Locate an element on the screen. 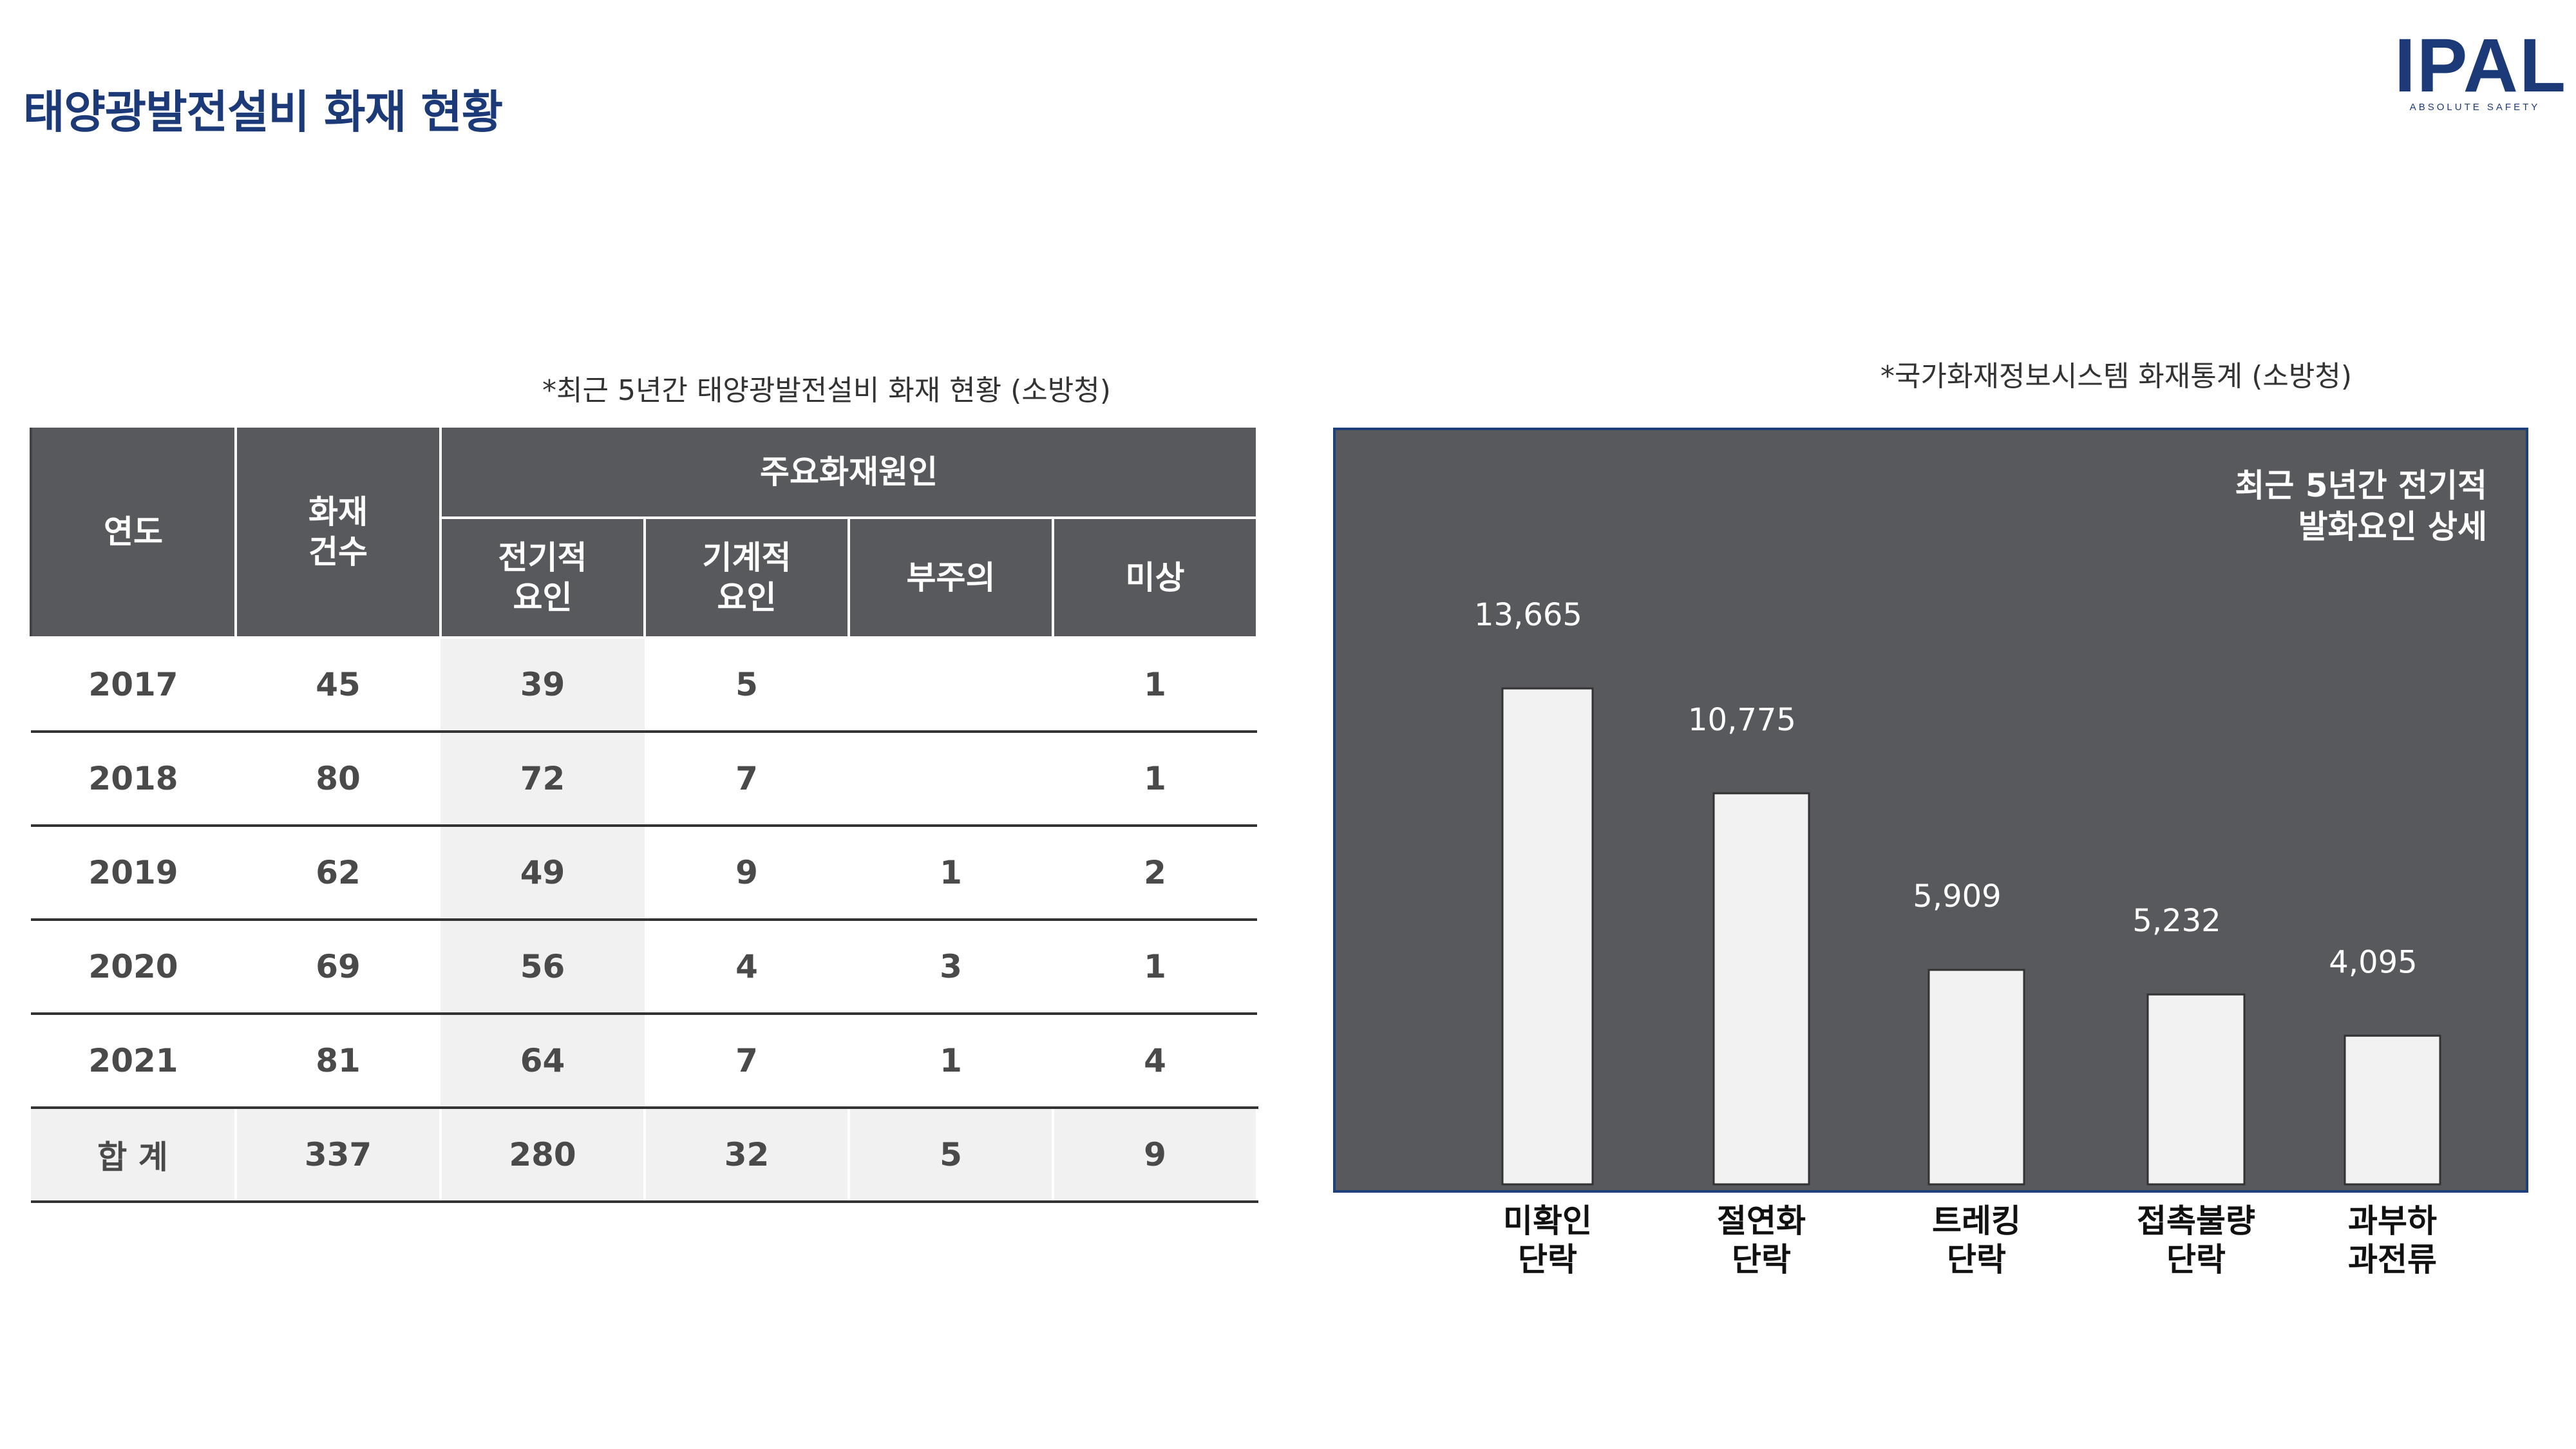  cell-total-carelessness: 5 is located at coordinates (951, 1156).